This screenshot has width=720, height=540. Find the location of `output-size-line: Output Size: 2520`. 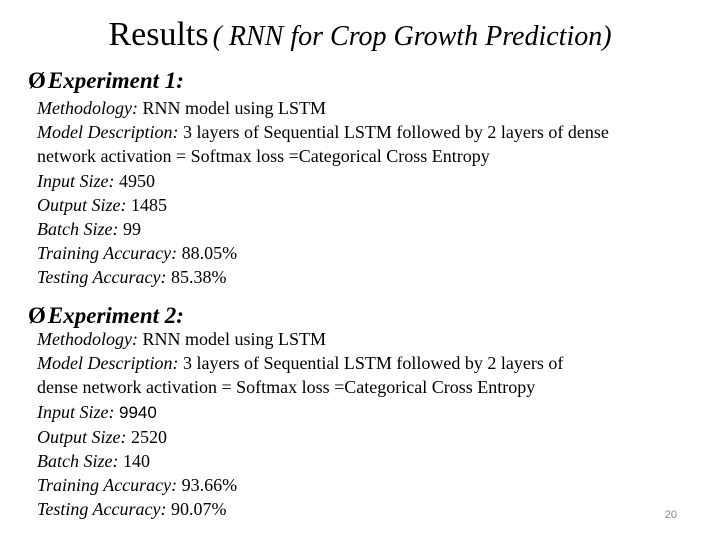

output-size-line: Output Size: 2520 is located at coordinates (367, 437).